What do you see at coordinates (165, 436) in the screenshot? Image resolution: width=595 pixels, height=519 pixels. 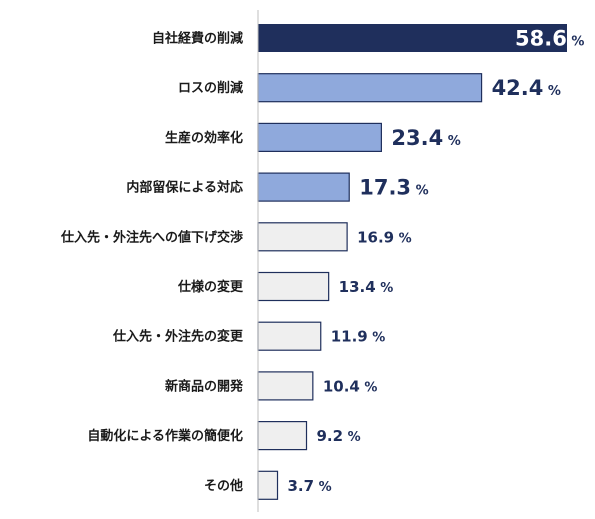 I see `category-label: 自動化による作業の簡便化` at bounding box center [165, 436].